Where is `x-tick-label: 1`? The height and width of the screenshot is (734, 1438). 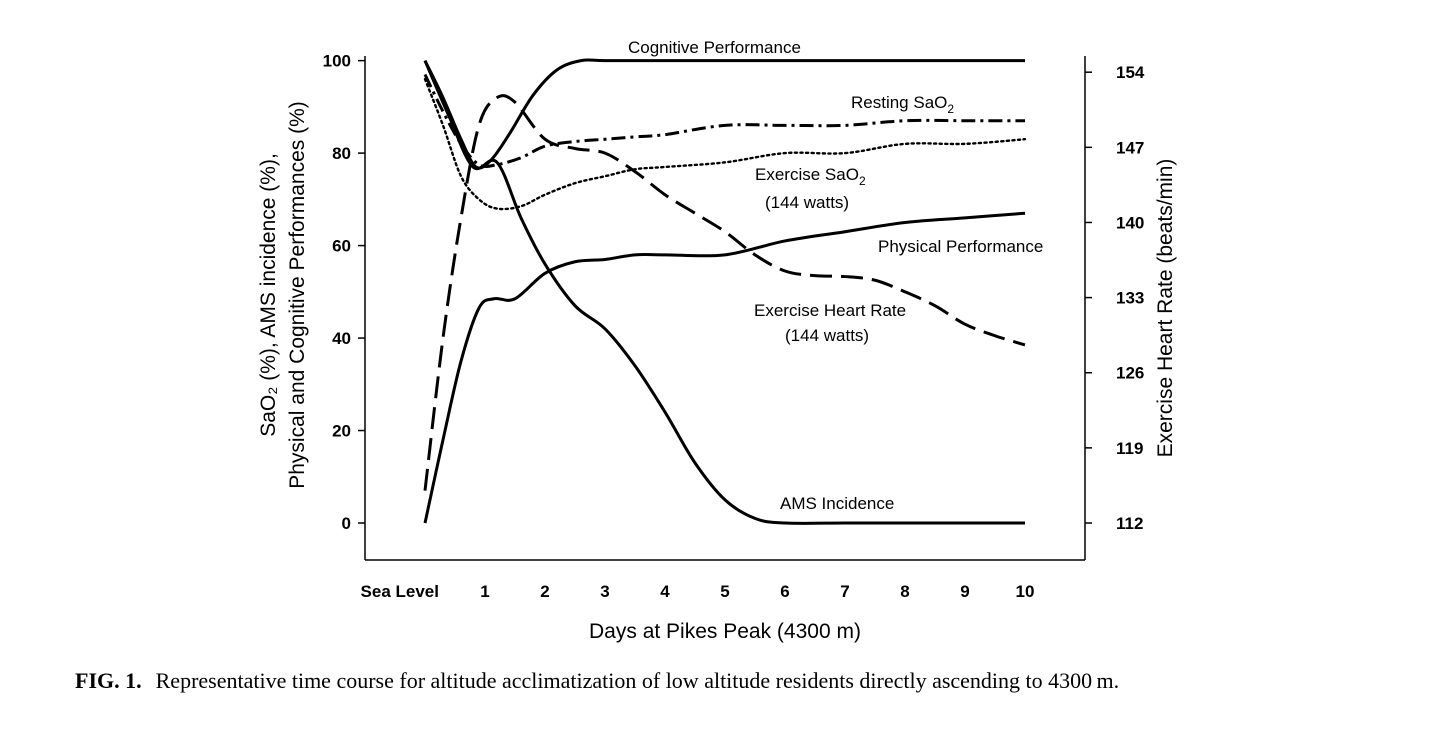
x-tick-label: 1 is located at coordinates (484, 591).